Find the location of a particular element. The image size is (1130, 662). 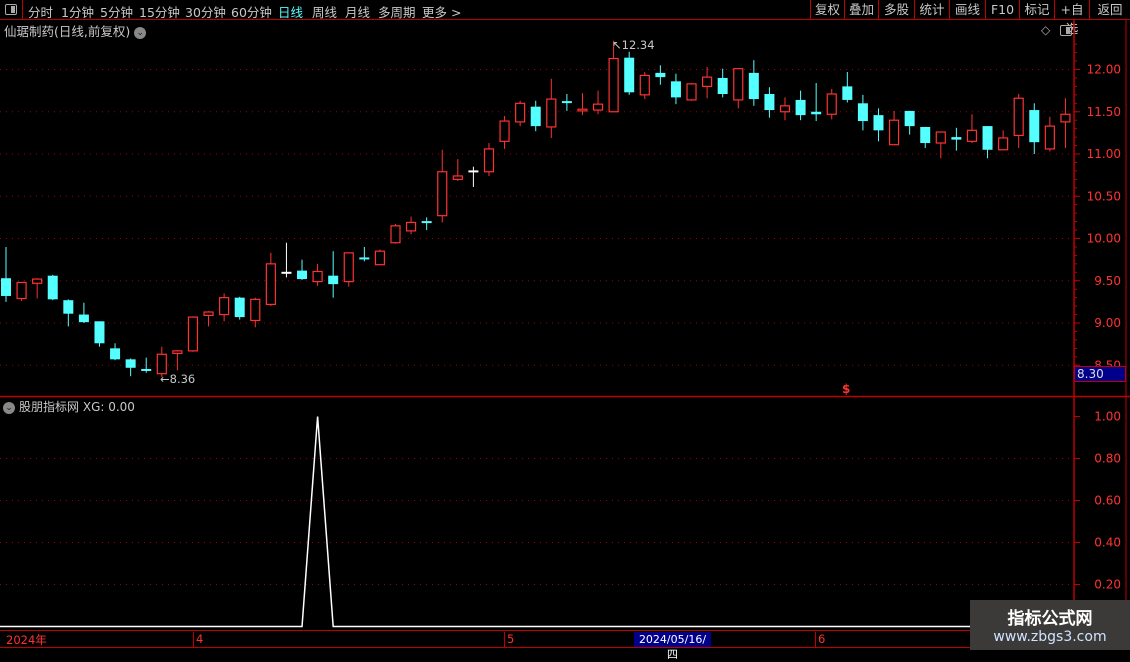

price-axis-label: 9.00 is located at coordinates (1107, 323).